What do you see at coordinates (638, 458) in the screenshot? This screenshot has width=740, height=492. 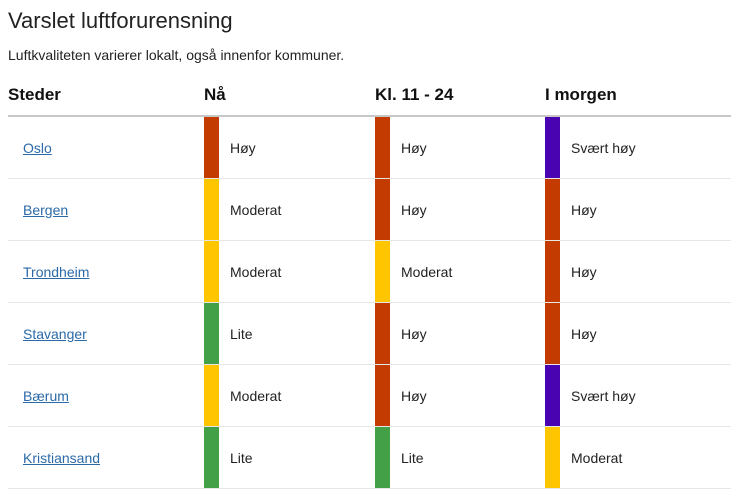 I see `level-tomorrow-cell: Moderat` at bounding box center [638, 458].